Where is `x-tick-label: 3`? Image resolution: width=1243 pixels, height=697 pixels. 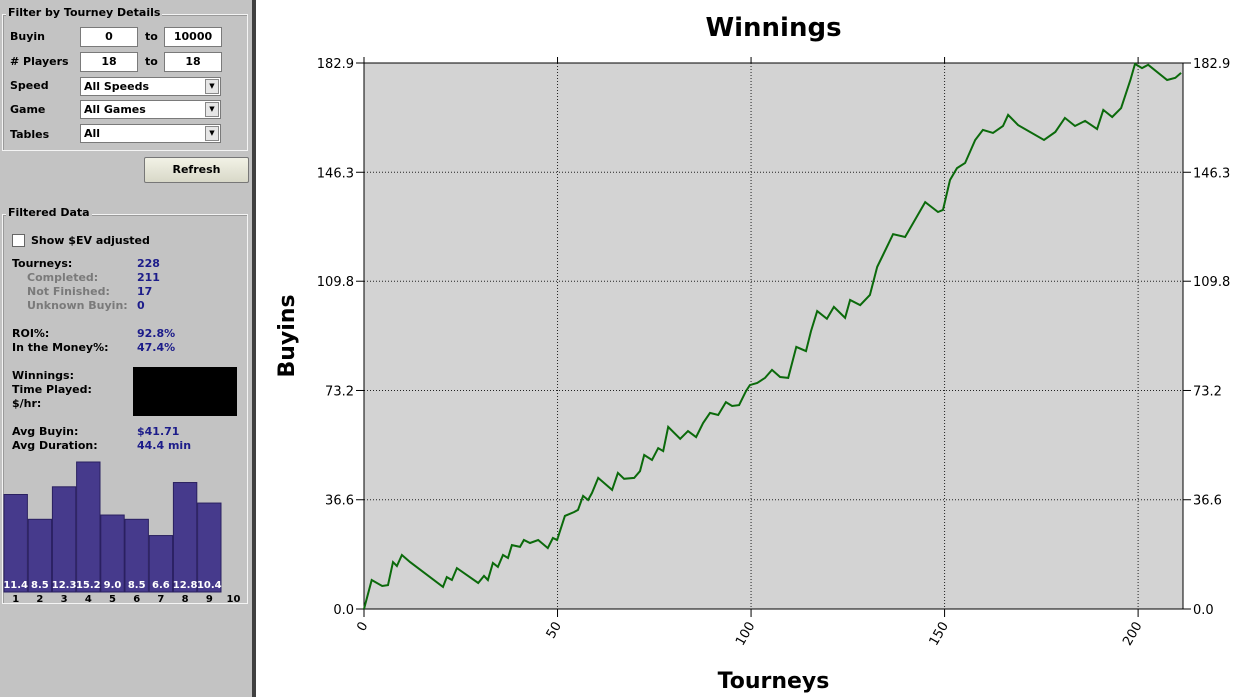 x-tick-label: 3 is located at coordinates (64, 599).